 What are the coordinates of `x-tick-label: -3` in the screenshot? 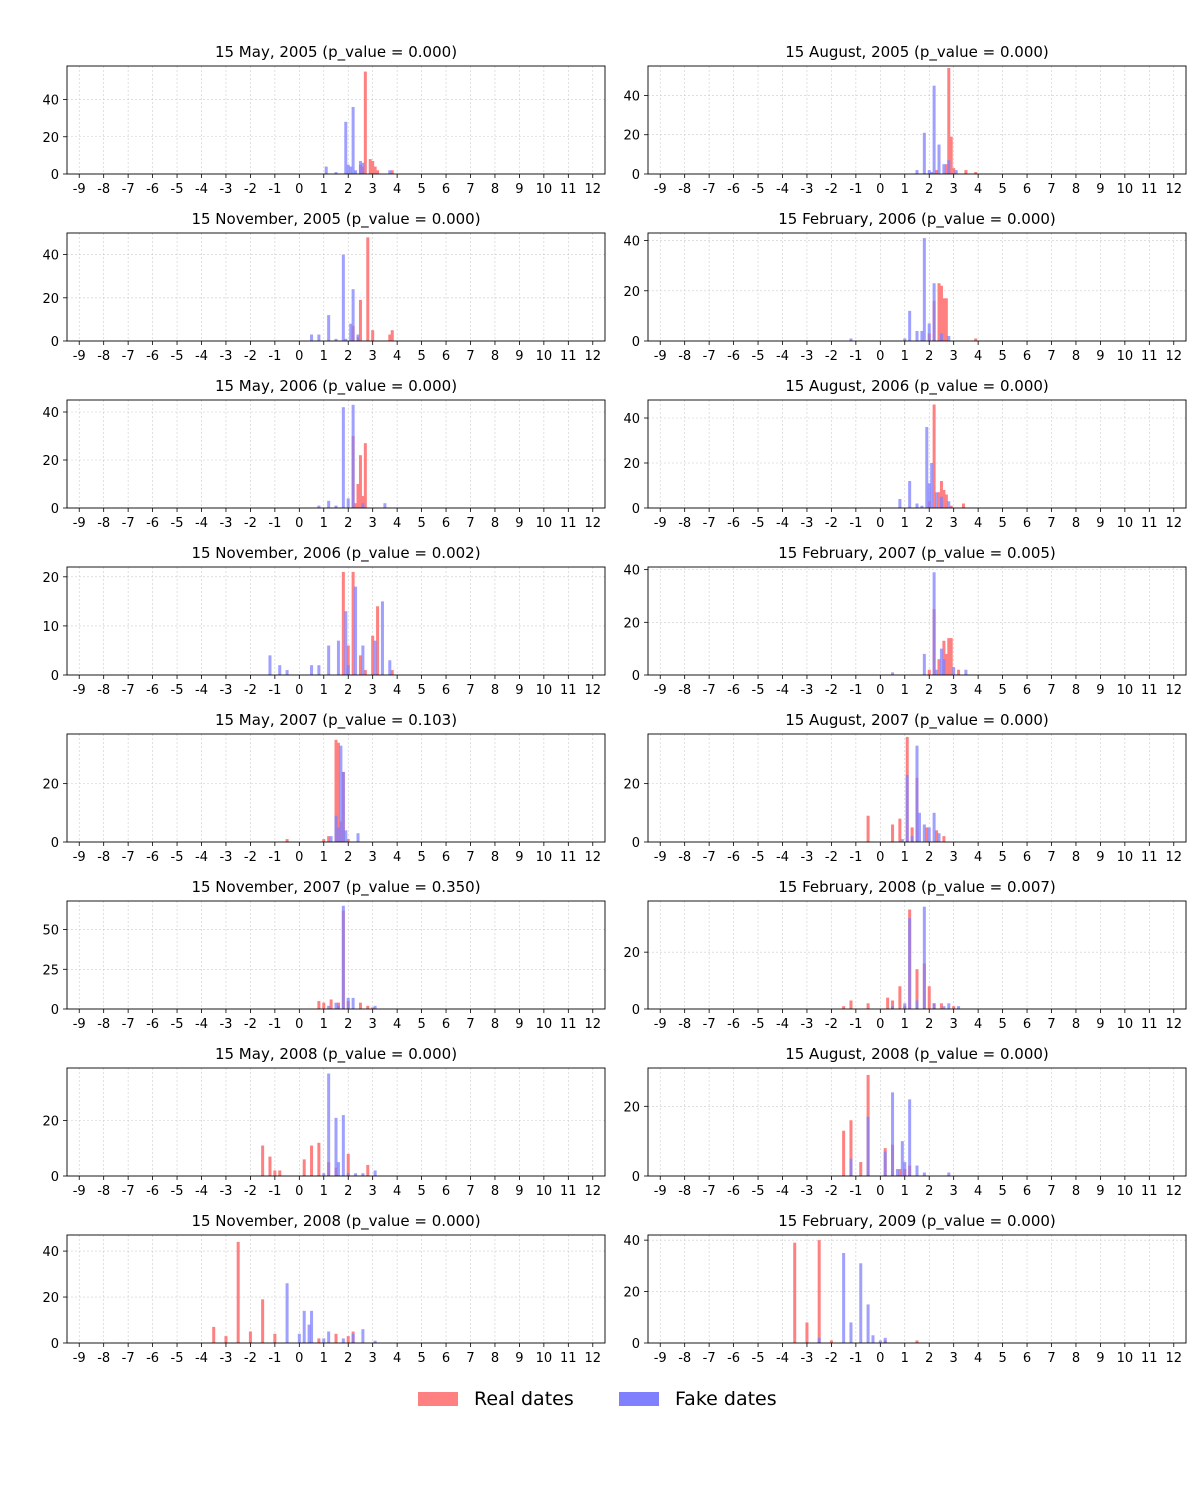 It's located at (225, 857).